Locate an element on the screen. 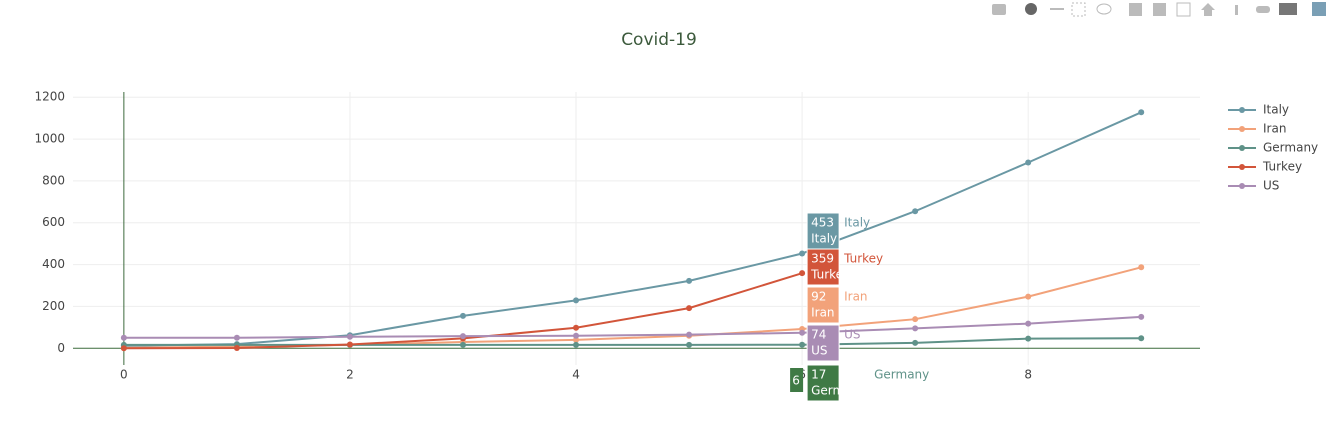 The width and height of the screenshot is (1338, 437). x-tick-label: 4 is located at coordinates (576, 375).